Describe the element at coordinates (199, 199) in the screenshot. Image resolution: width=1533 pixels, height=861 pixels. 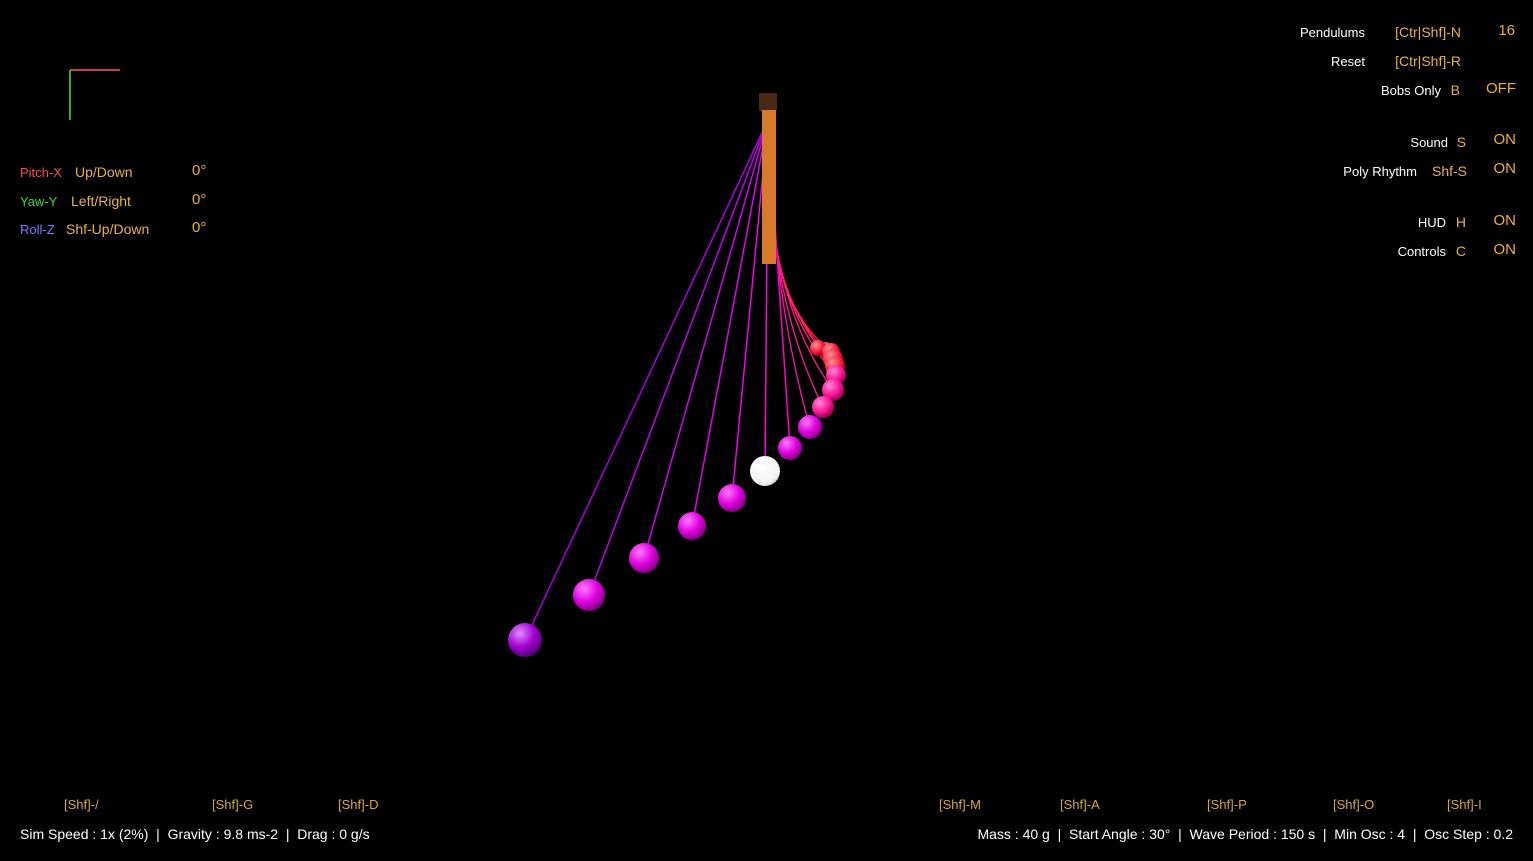
I see `yaw-value: 0°` at that location.